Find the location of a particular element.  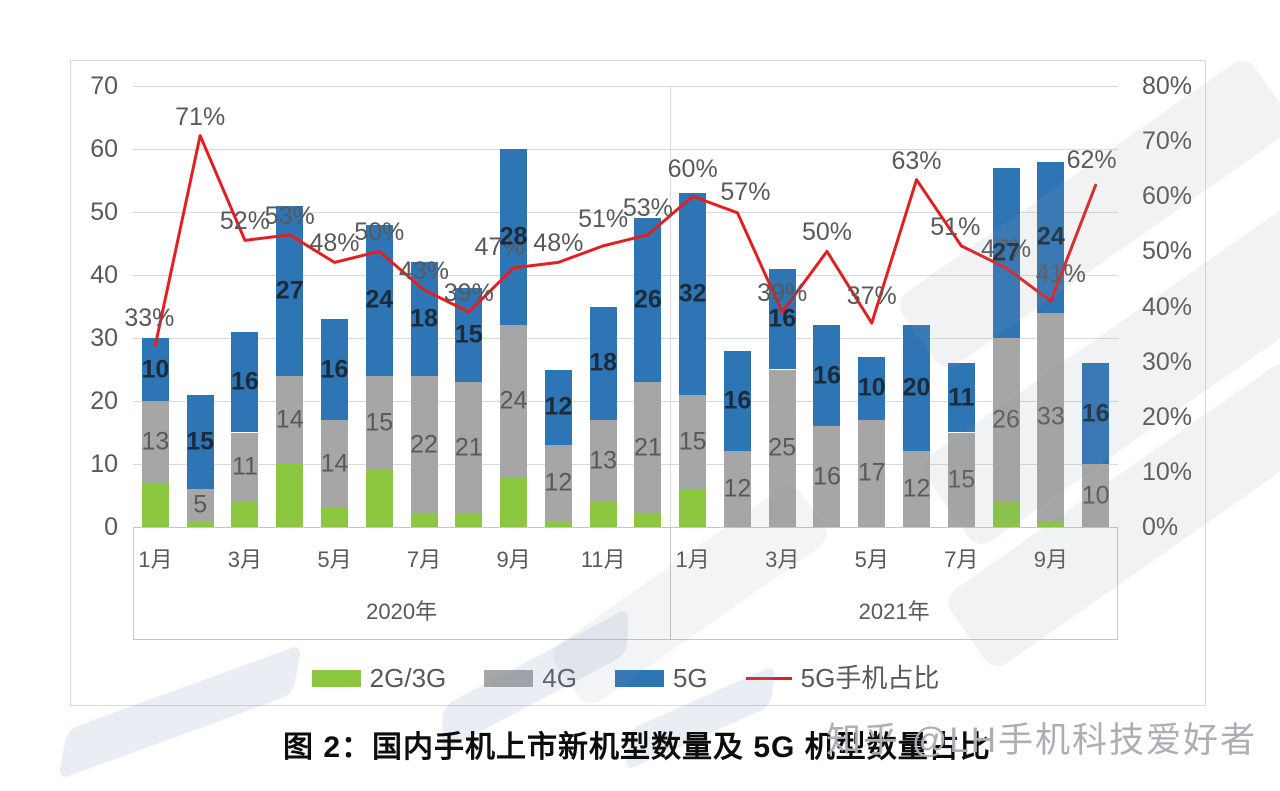

bar-value-label-5g: 27 is located at coordinates (289, 290).